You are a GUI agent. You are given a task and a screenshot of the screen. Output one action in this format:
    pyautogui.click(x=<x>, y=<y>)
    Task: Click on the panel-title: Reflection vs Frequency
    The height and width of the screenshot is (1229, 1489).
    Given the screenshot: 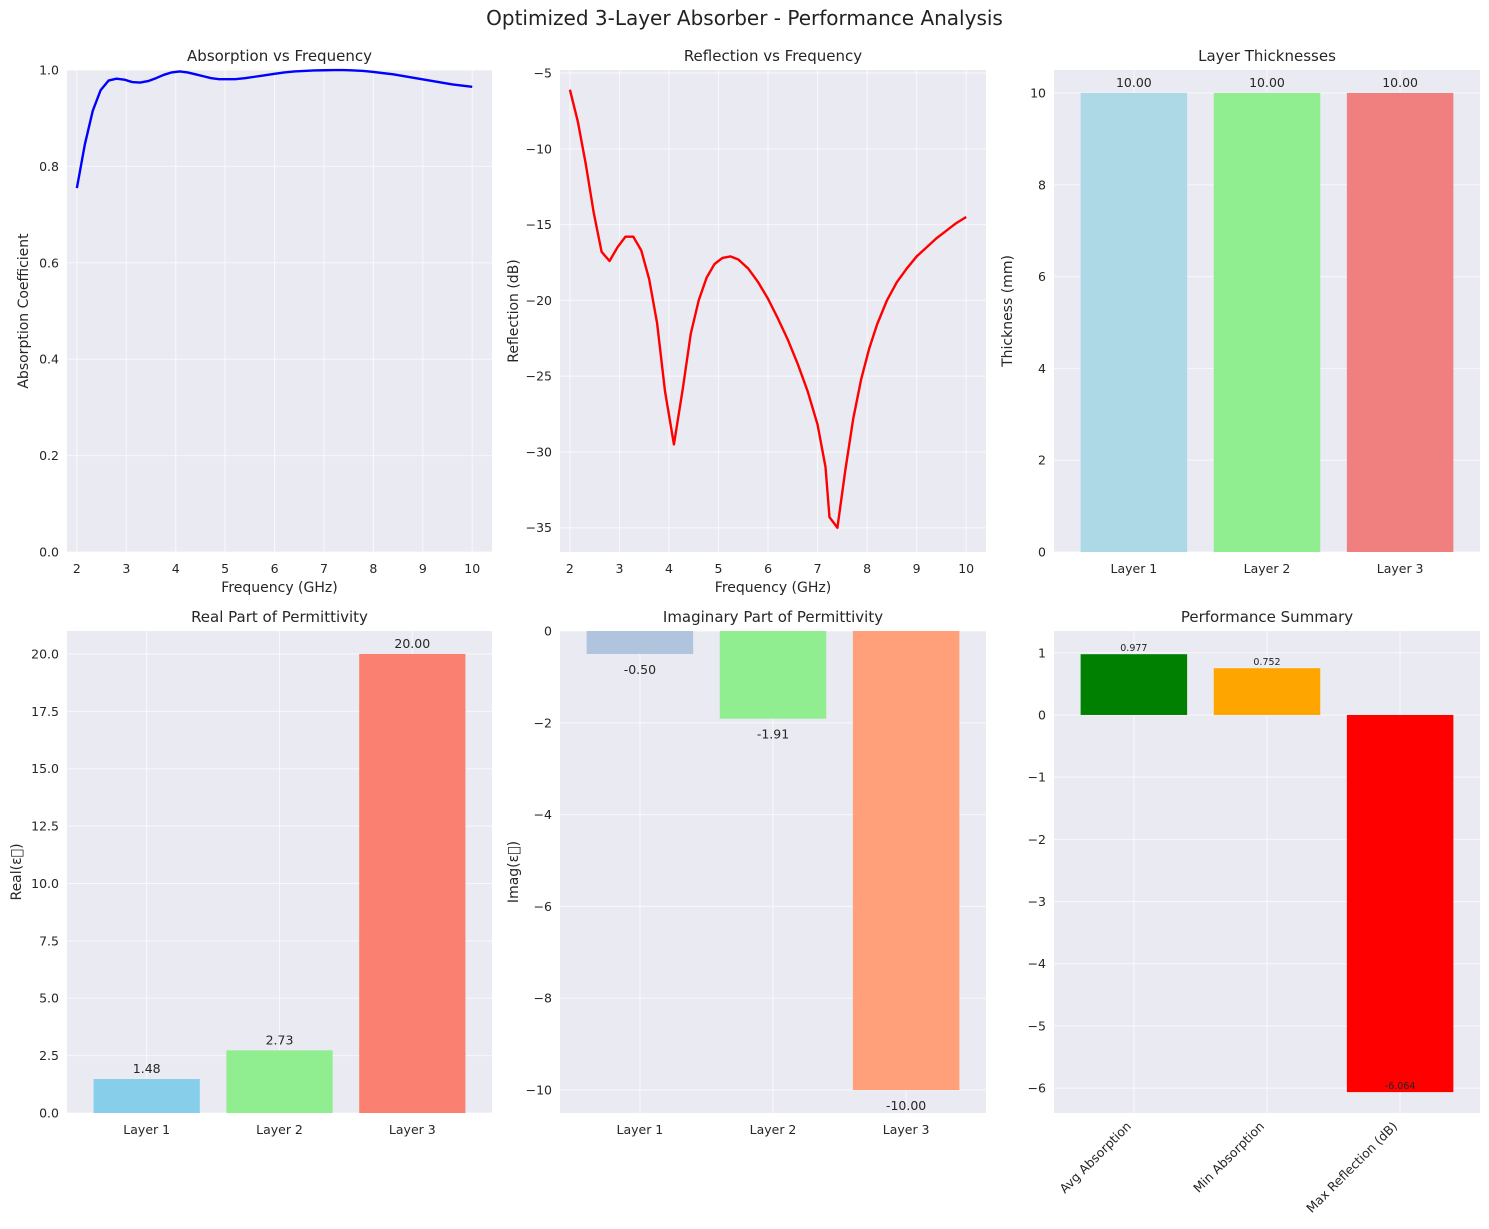 What is the action you would take?
    pyautogui.click(x=773, y=56)
    